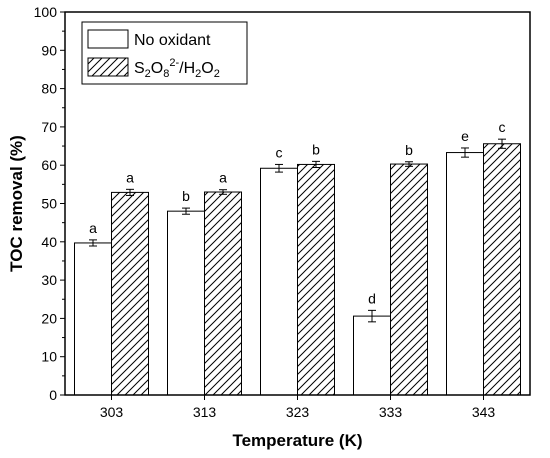  Describe the element at coordinates (49, 127) in the screenshot. I see `y-tick-label: 70` at that location.